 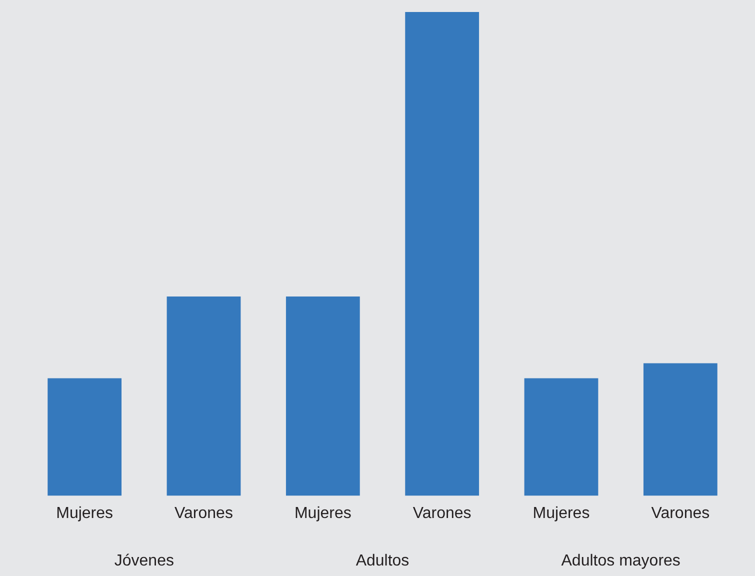 What do you see at coordinates (144, 561) in the screenshot?
I see `text: Jóvenes` at bounding box center [144, 561].